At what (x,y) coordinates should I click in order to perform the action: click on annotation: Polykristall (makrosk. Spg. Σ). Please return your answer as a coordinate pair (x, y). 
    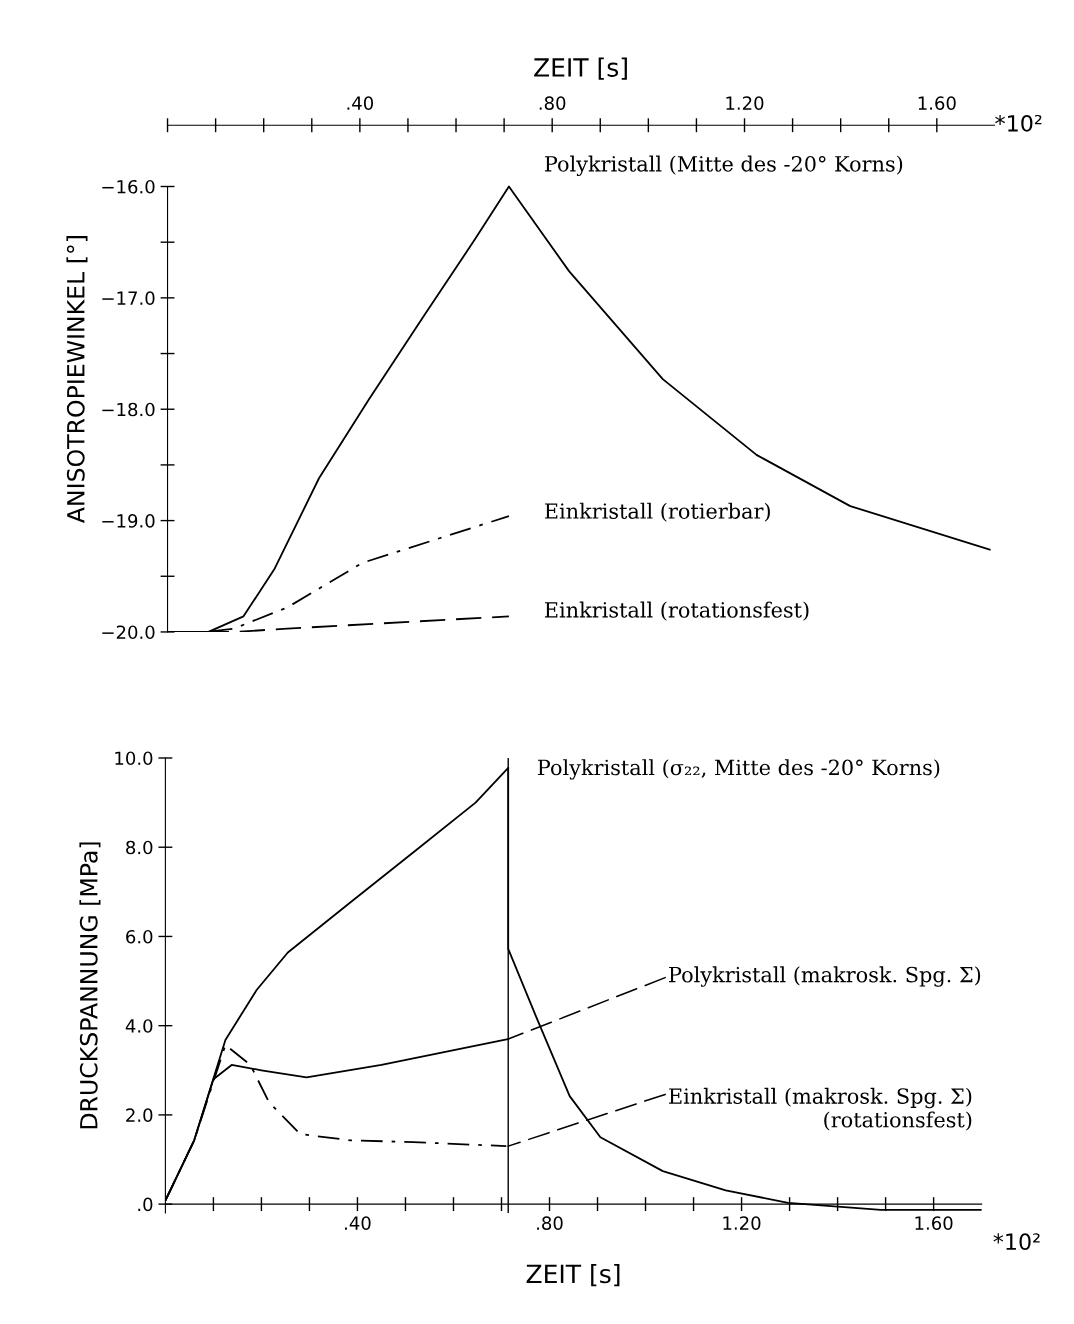
    Looking at the image, I should click on (825, 976).